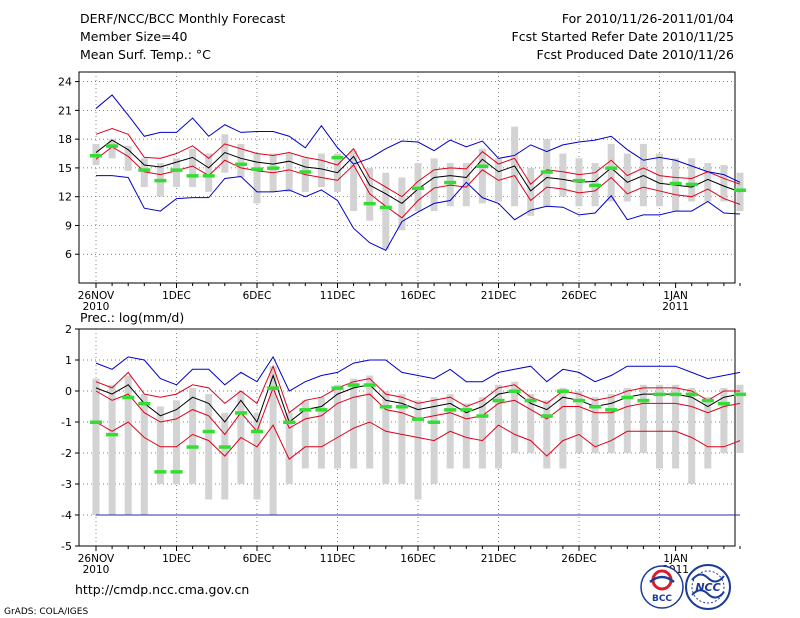  Describe the element at coordinates (498, 296) in the screenshot. I see `temperature-xtick-label: 21DEC` at that location.